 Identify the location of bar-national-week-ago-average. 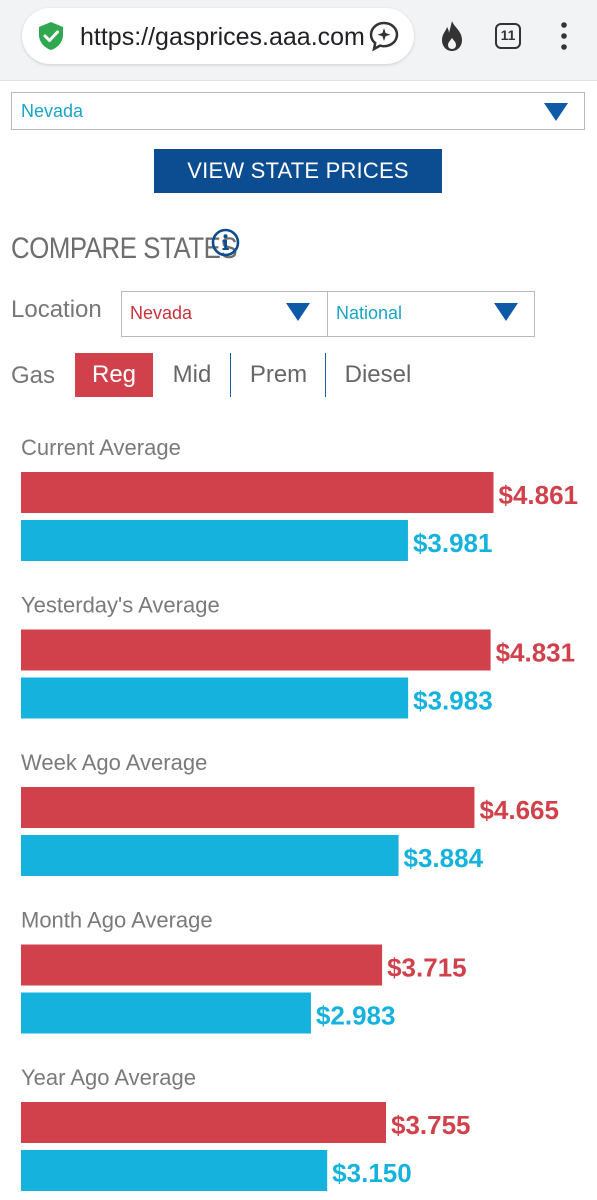
(210, 855).